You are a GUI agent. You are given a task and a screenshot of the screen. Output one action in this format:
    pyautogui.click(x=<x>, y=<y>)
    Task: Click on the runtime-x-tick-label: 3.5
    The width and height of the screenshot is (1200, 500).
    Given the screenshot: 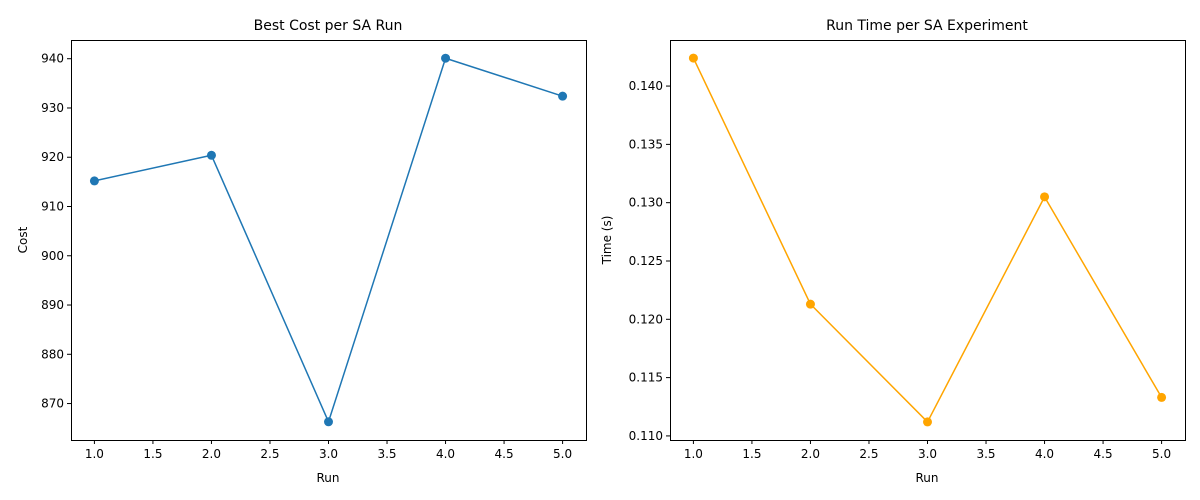 What is the action you would take?
    pyautogui.click(x=985, y=454)
    